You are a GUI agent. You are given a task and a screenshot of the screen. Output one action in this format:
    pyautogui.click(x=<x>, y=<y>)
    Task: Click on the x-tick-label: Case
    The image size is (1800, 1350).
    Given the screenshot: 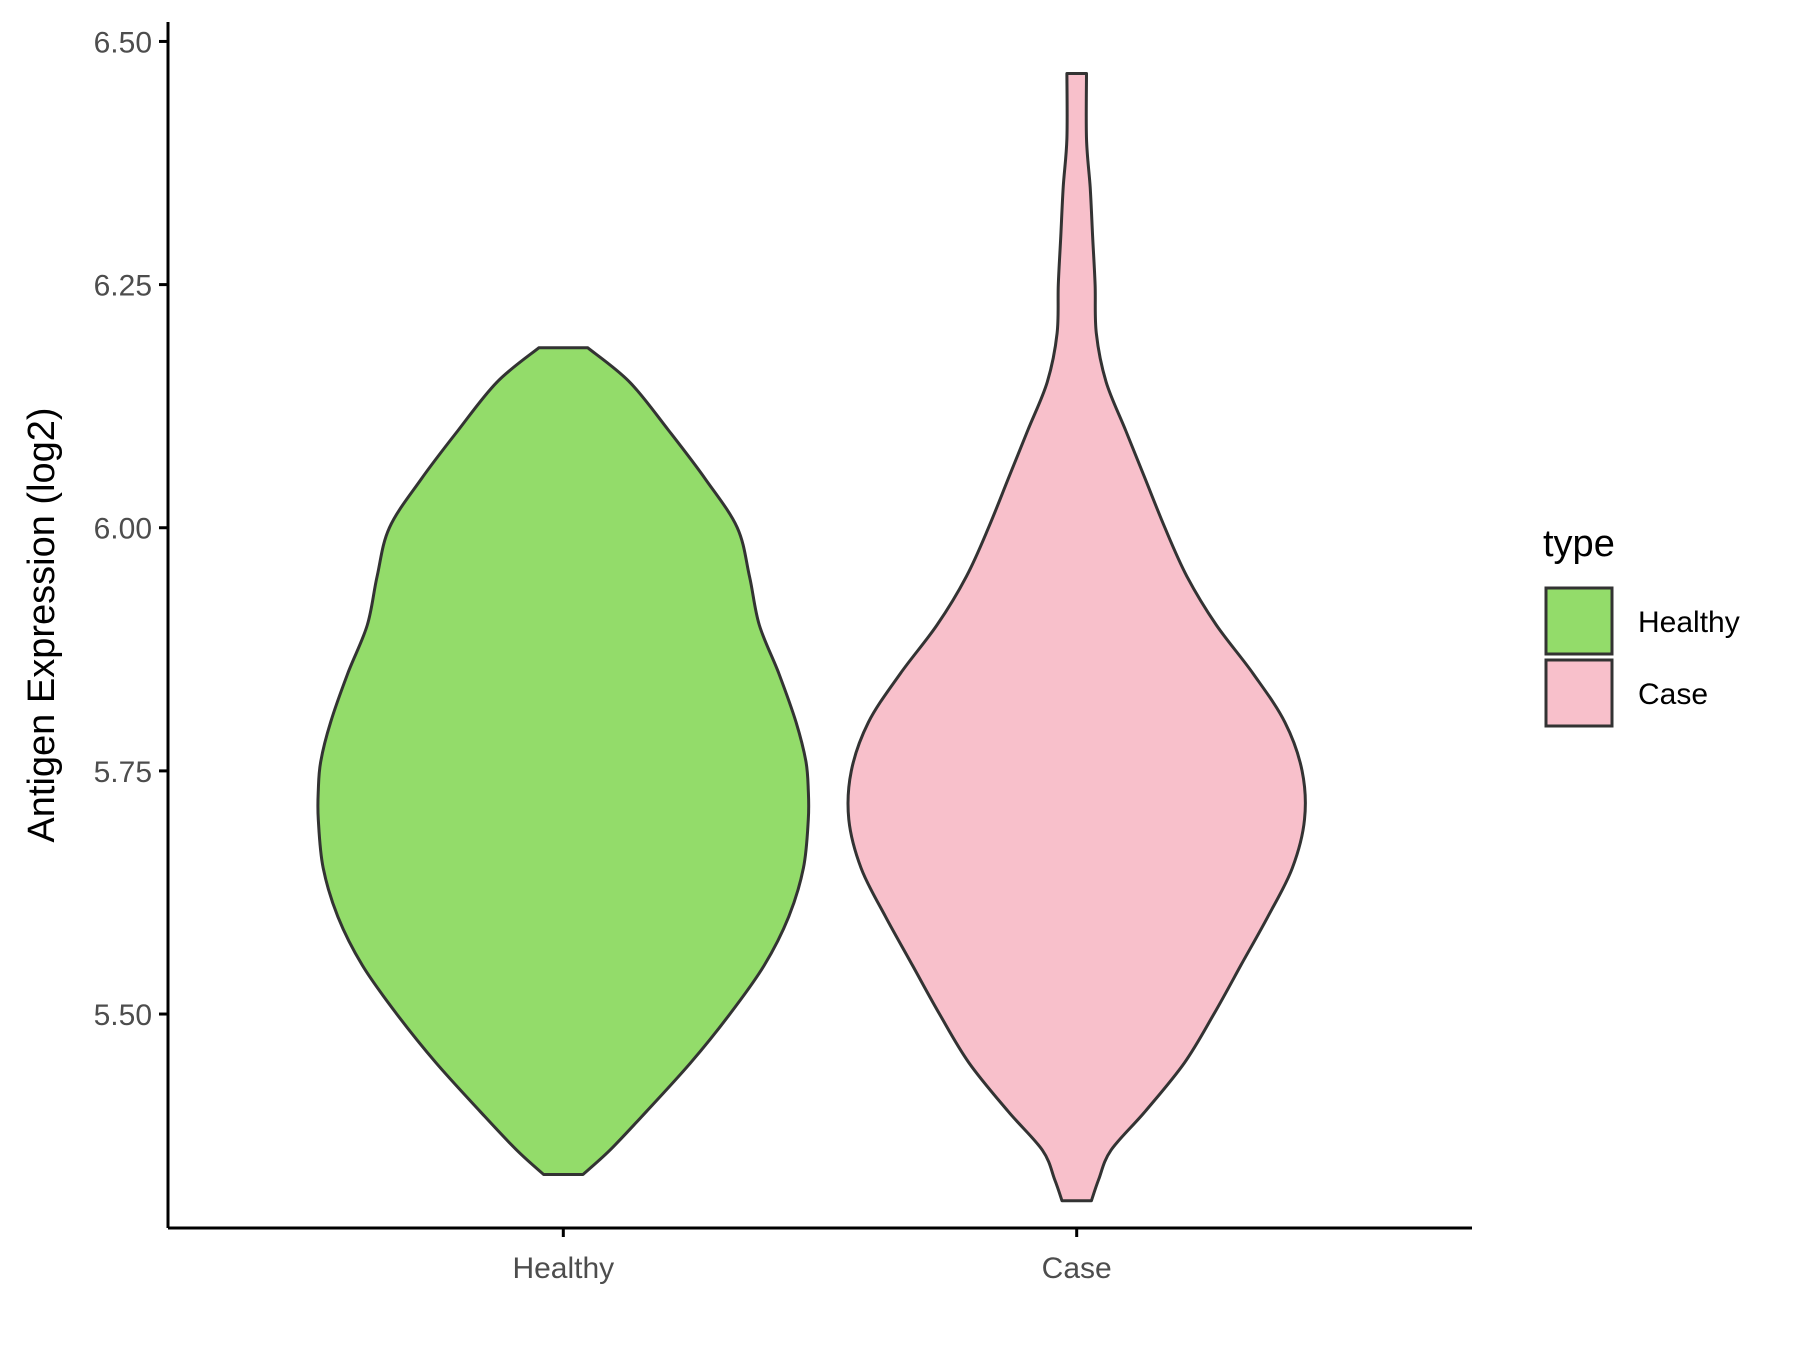 What is the action you would take?
    pyautogui.click(x=1077, y=1268)
    